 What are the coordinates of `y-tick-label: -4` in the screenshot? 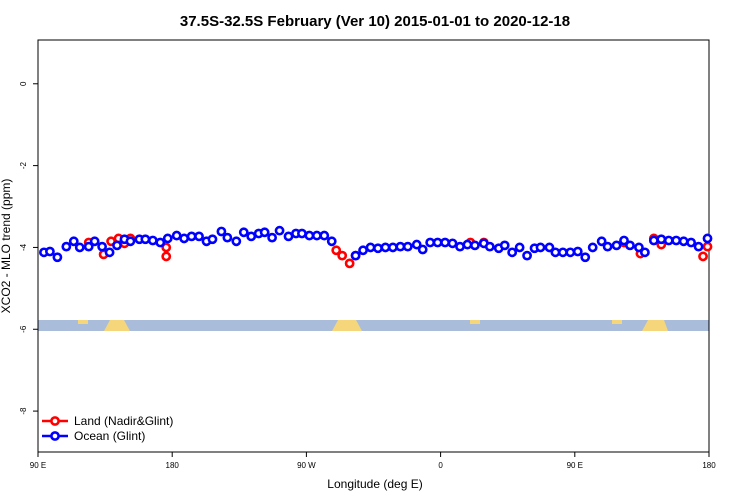 It's located at (23, 247).